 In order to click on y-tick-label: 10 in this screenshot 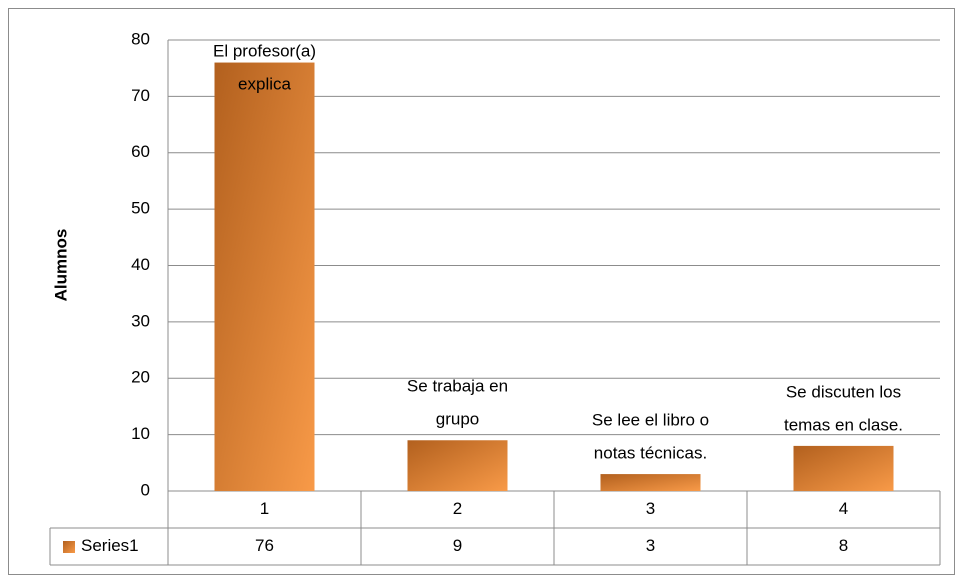, I will do `click(140, 433)`.